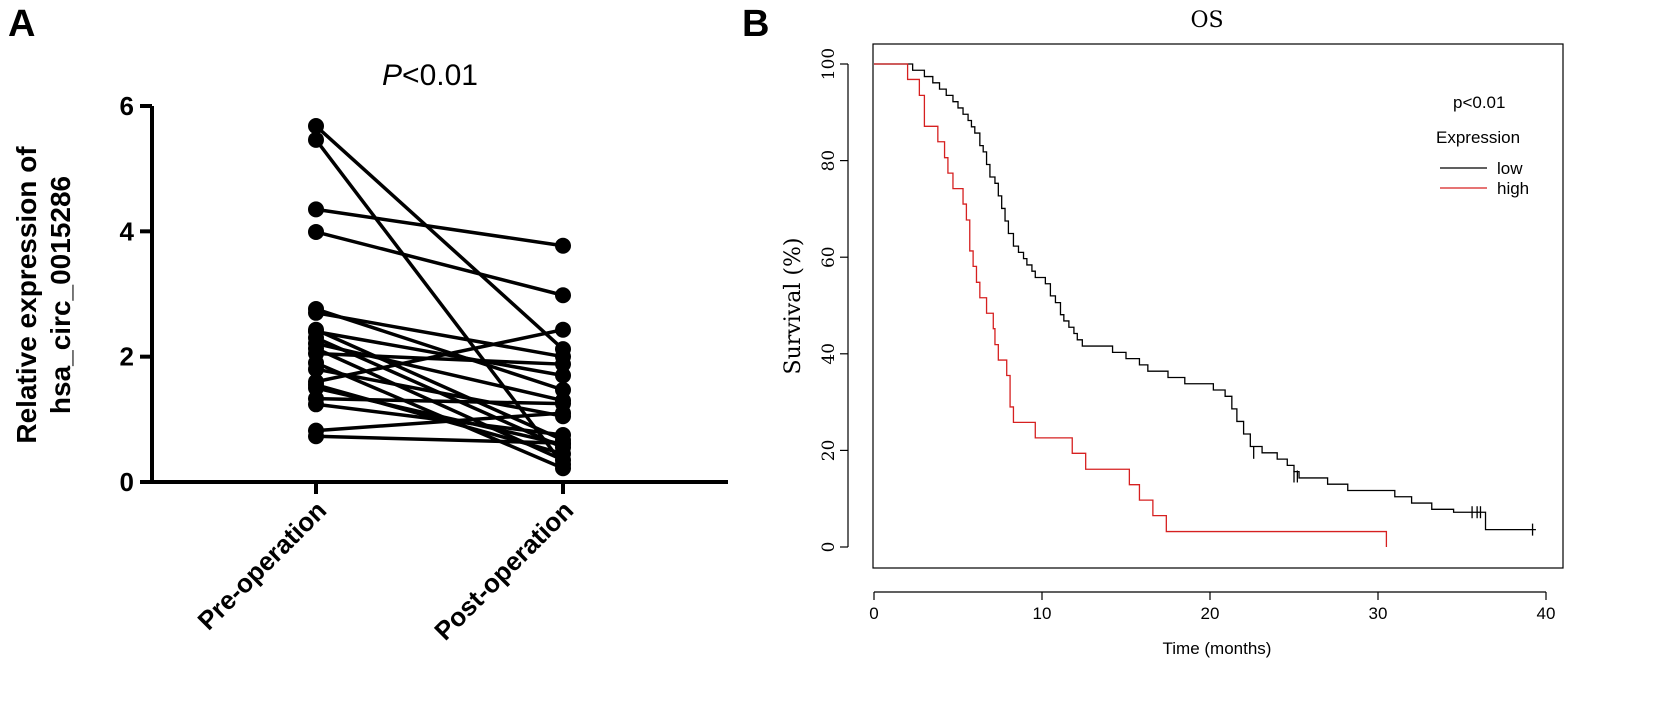 Image resolution: width=1662 pixels, height=702 pixels. What do you see at coordinates (1546, 613) in the screenshot?
I see `chart-b-x-tick-label: 40` at bounding box center [1546, 613].